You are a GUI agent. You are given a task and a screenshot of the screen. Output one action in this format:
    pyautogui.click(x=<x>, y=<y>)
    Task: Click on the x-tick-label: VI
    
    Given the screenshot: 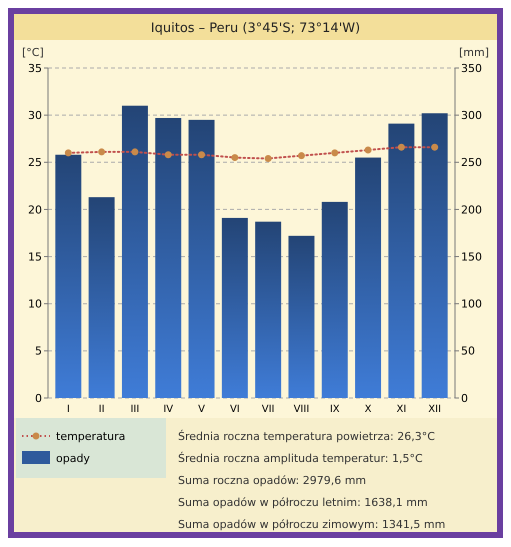 What is the action you would take?
    pyautogui.click(x=235, y=409)
    